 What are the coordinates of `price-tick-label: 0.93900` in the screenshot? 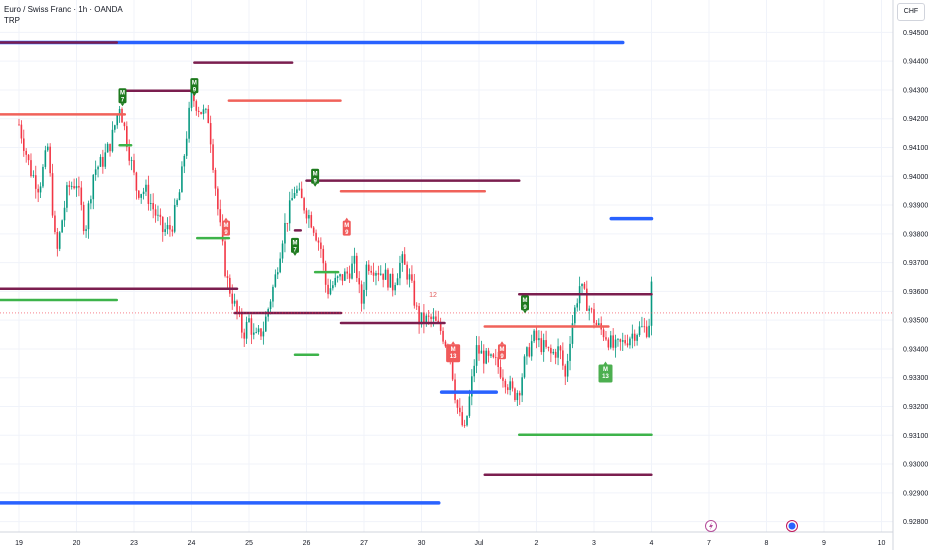 It's located at (915, 206).